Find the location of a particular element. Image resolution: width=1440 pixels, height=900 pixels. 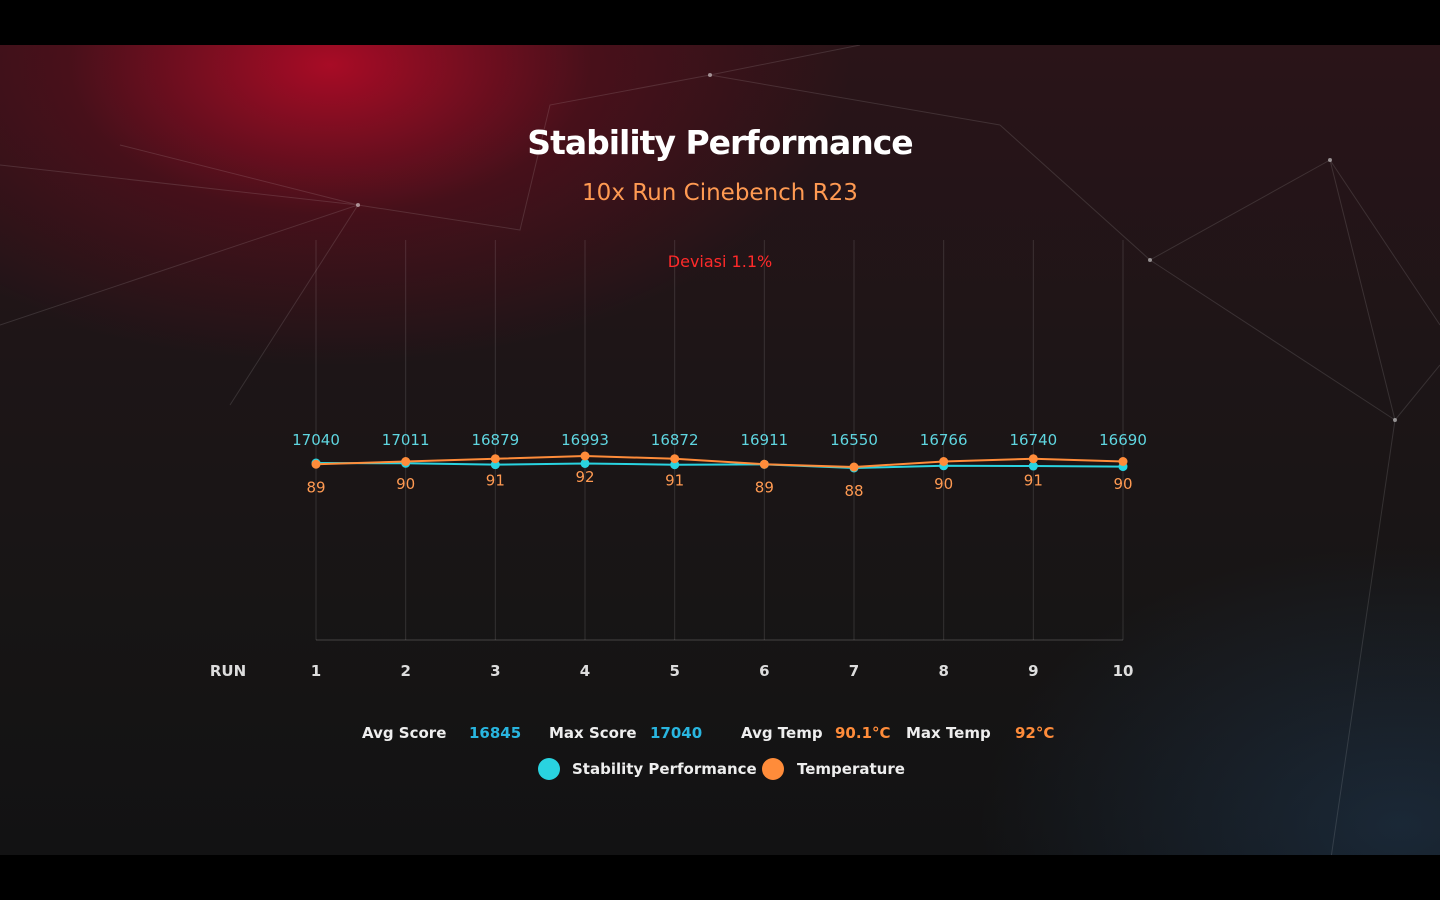

avg-score-label: Avg Score is located at coordinates (404, 733).